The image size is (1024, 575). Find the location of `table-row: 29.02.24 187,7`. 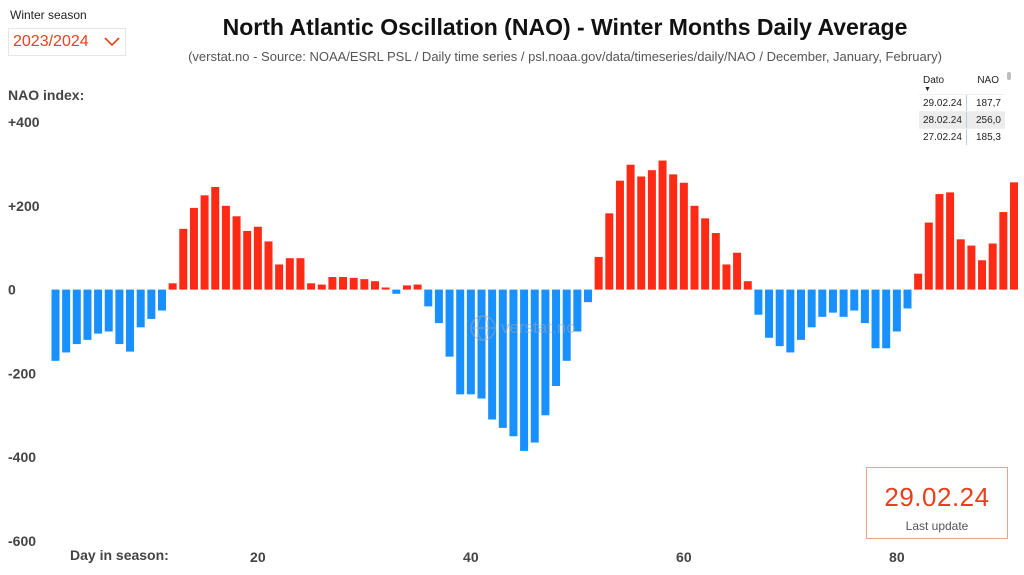

table-row: 29.02.24 187,7 is located at coordinates (962, 102).